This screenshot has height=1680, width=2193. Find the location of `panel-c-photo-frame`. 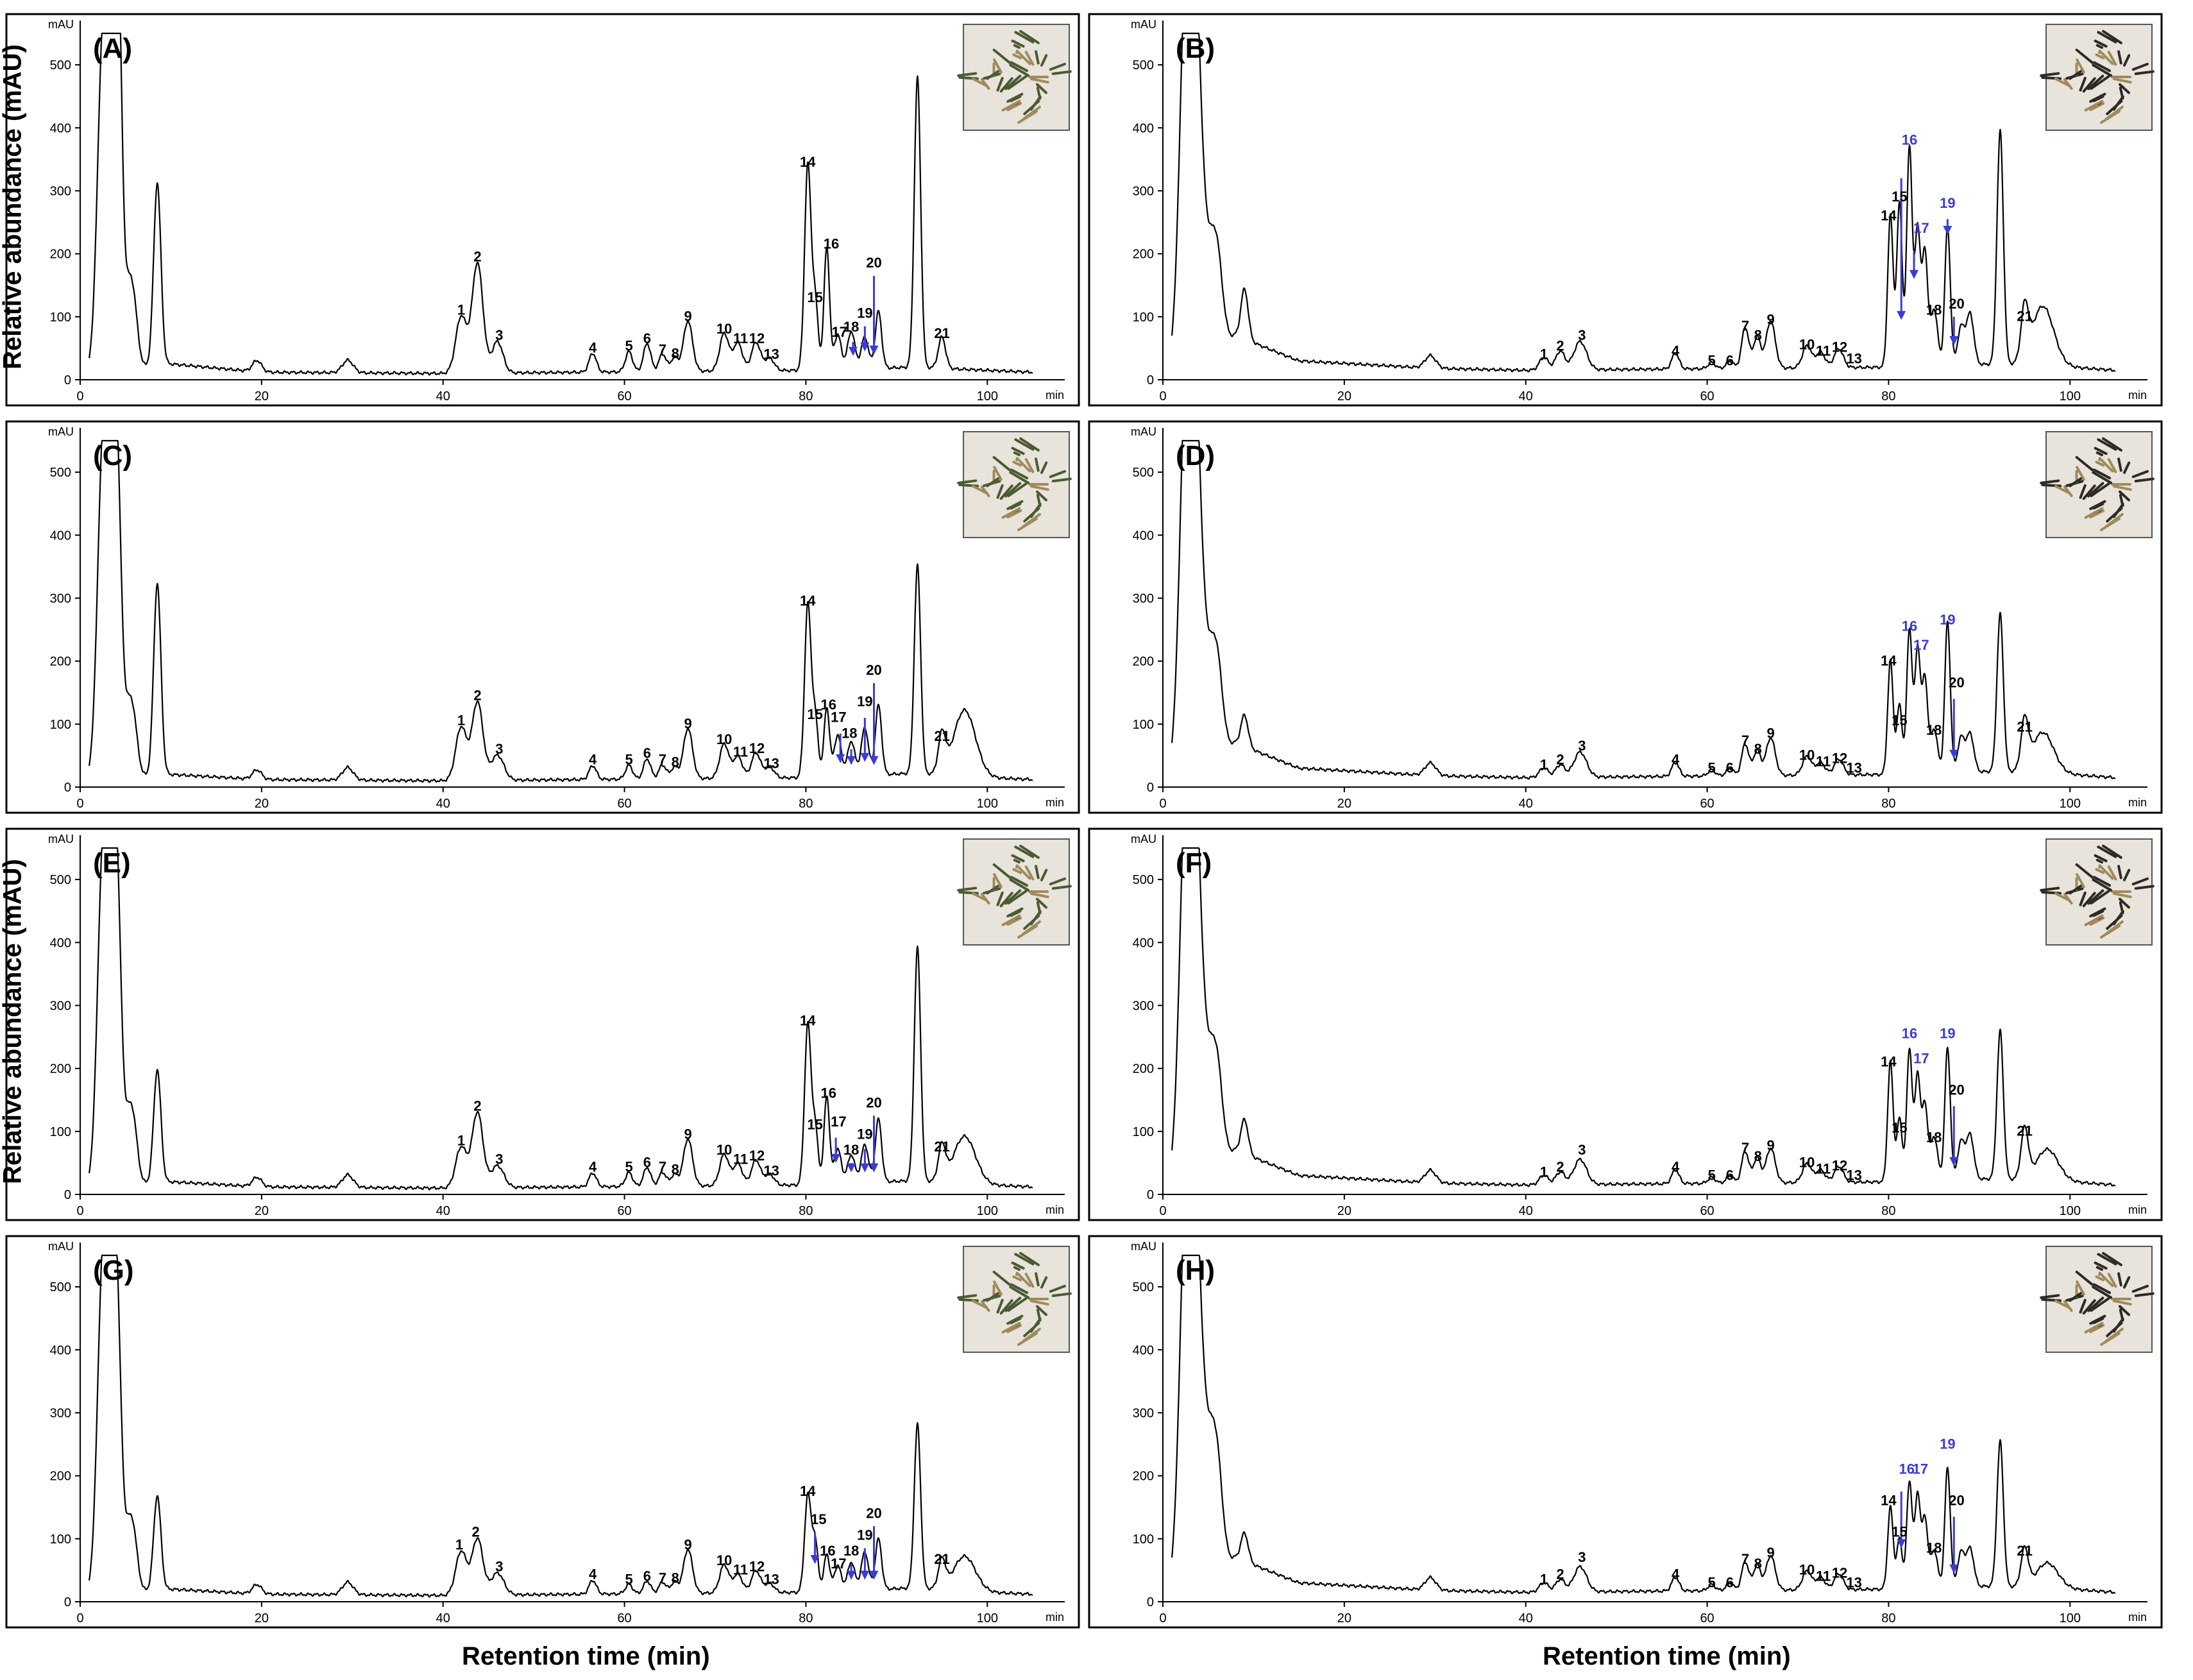

panel-c-photo-frame is located at coordinates (1016, 485).